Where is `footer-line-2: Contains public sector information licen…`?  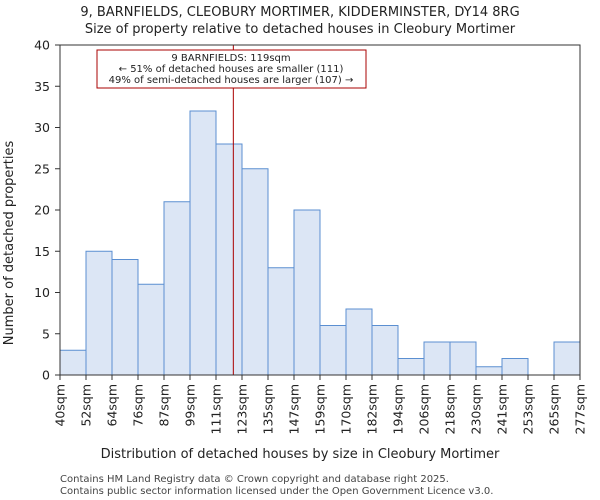 footer-line-2: Contains public sector information licen… is located at coordinates (276, 491).